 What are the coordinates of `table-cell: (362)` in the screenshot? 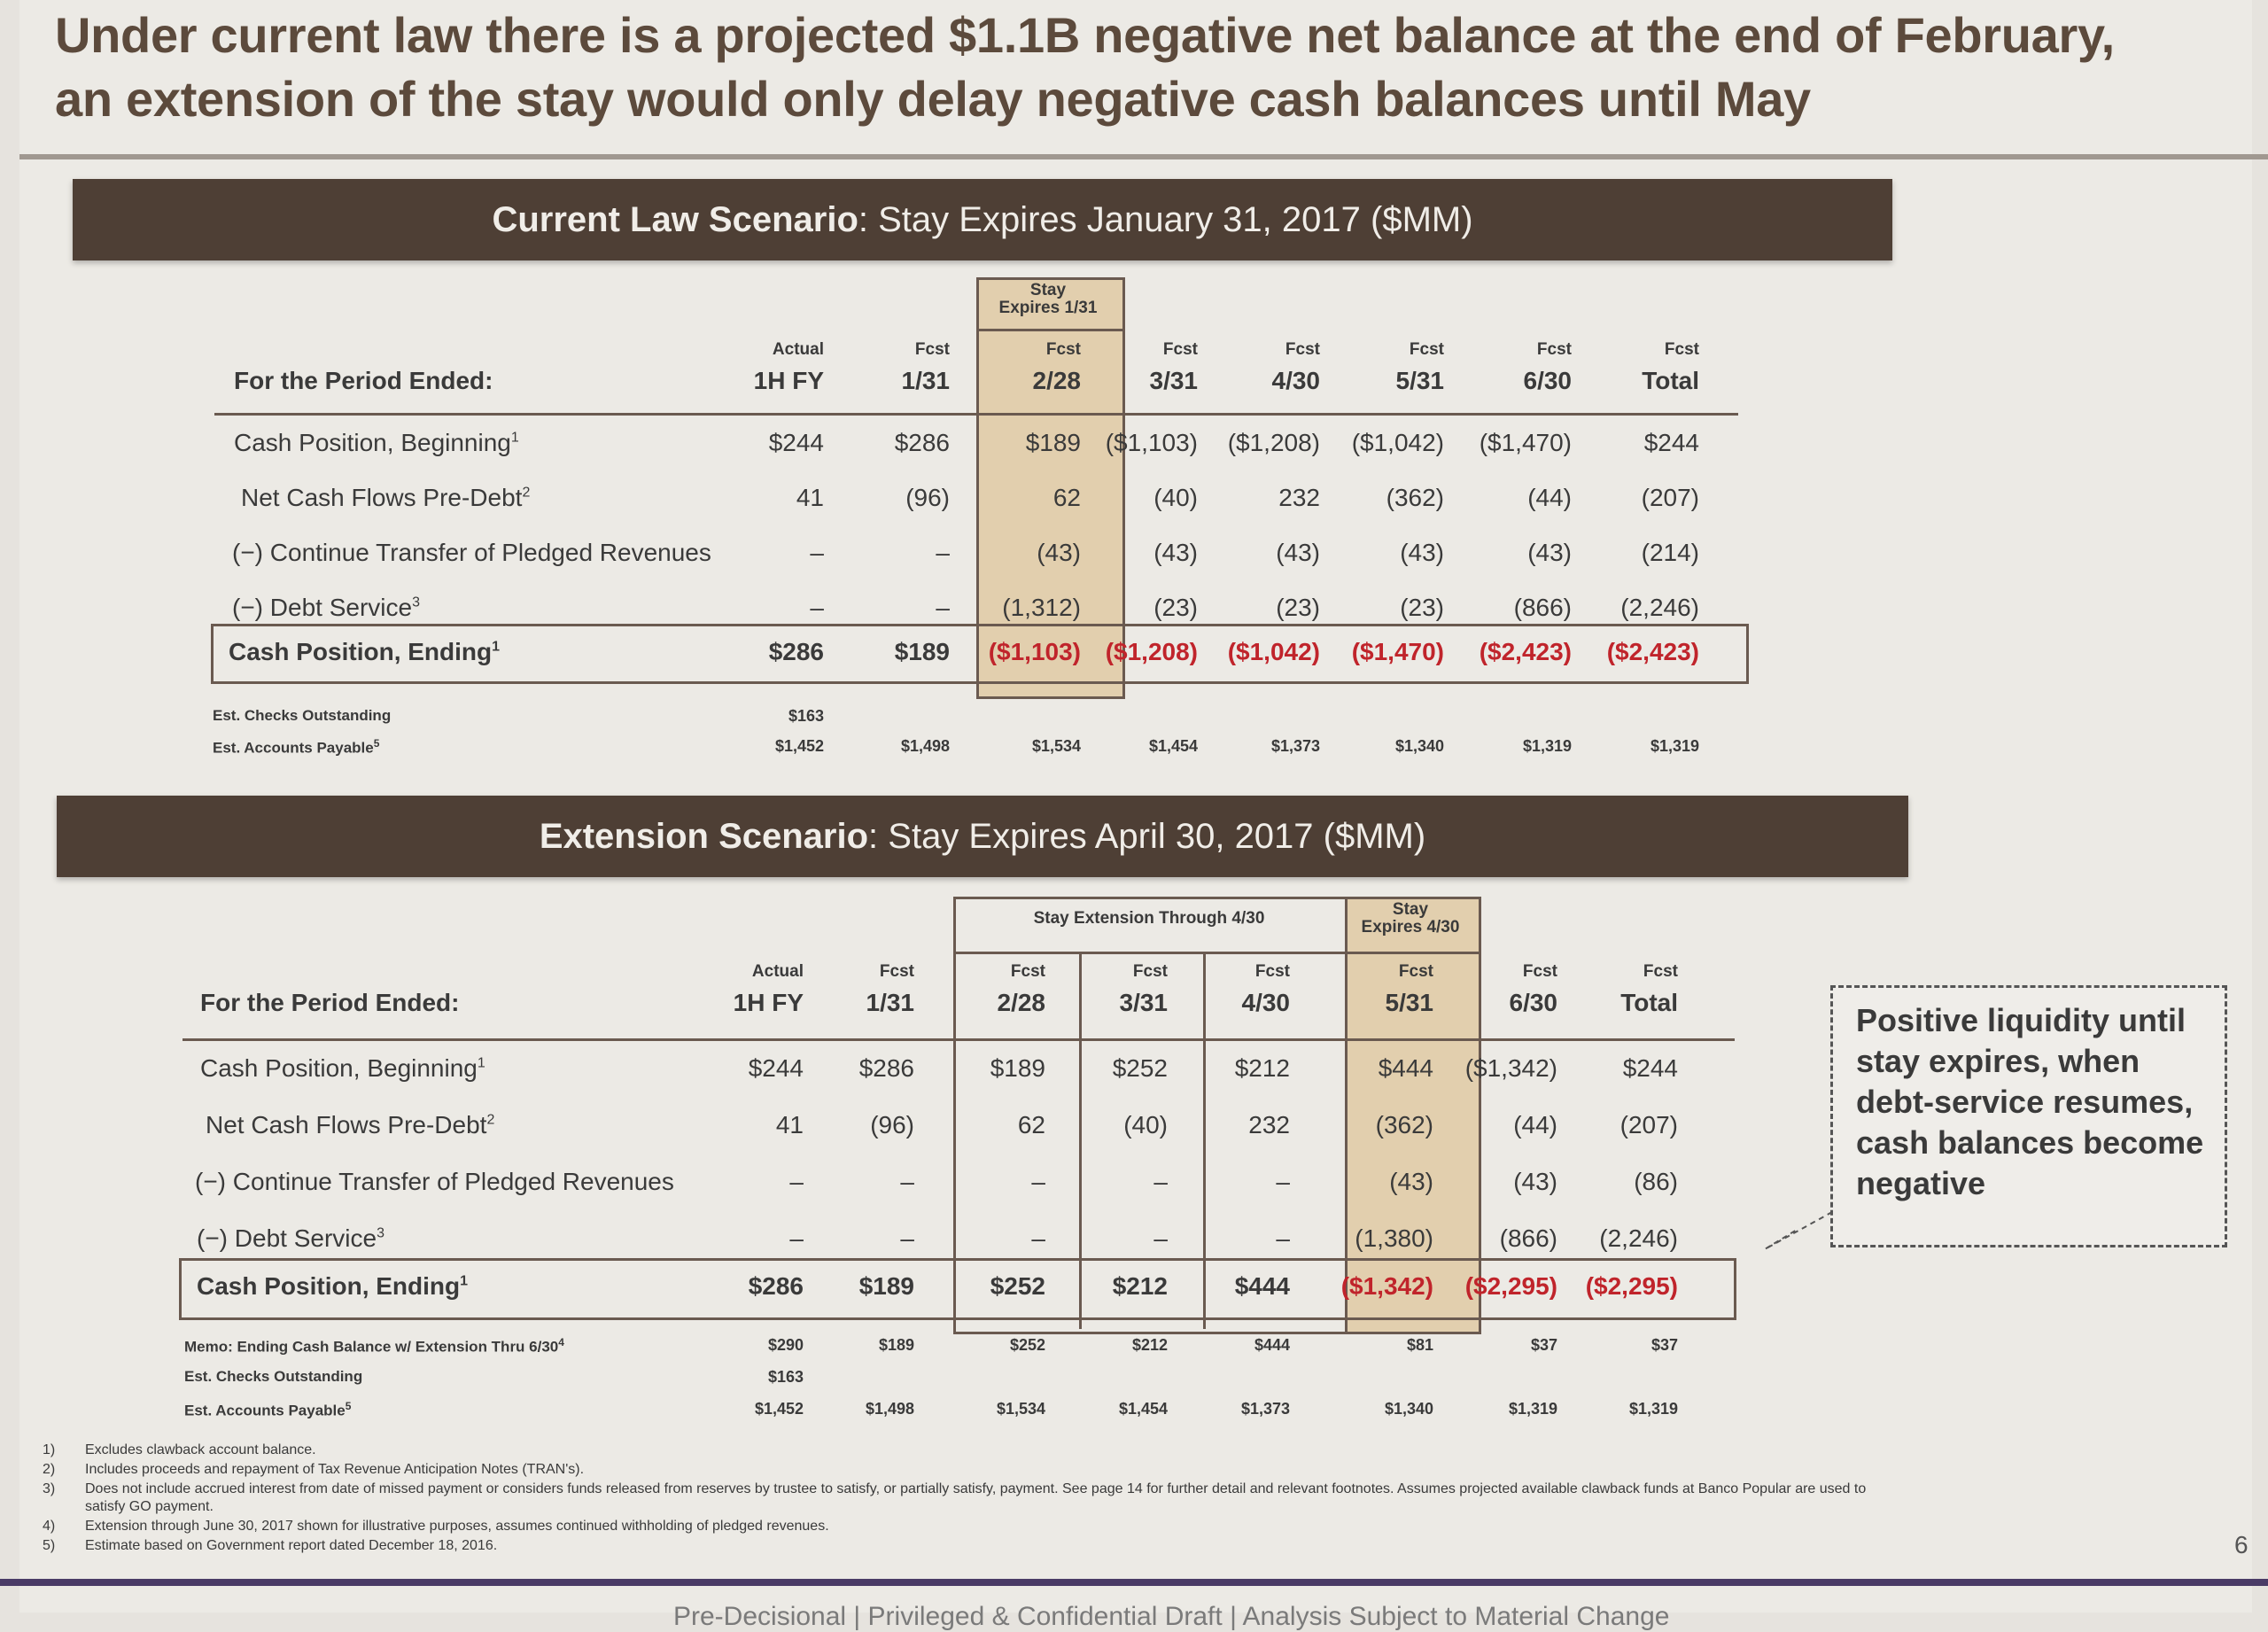 It's located at (1415, 497).